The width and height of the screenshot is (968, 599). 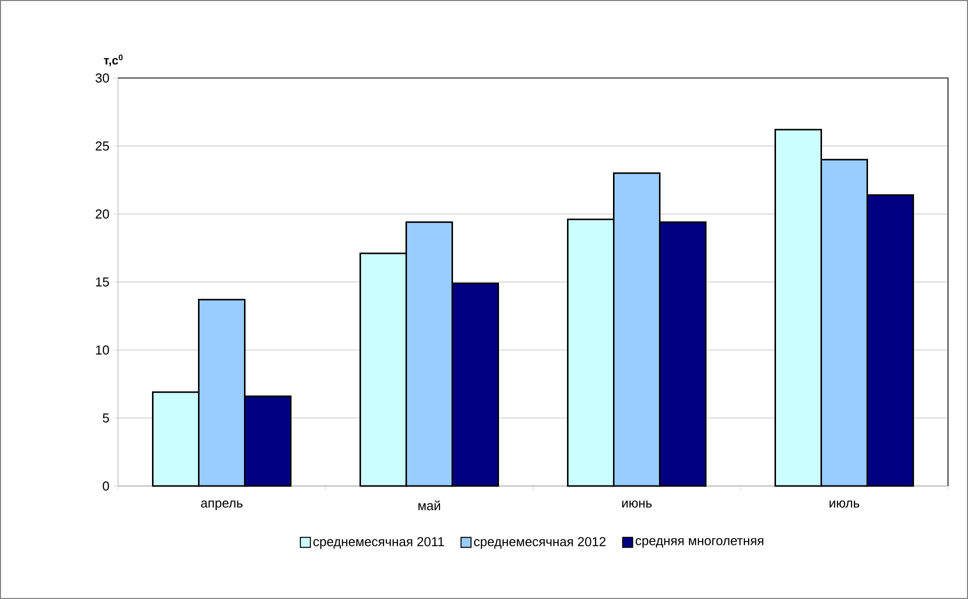 I want to click on y-tick-label: 0, so click(x=105, y=486).